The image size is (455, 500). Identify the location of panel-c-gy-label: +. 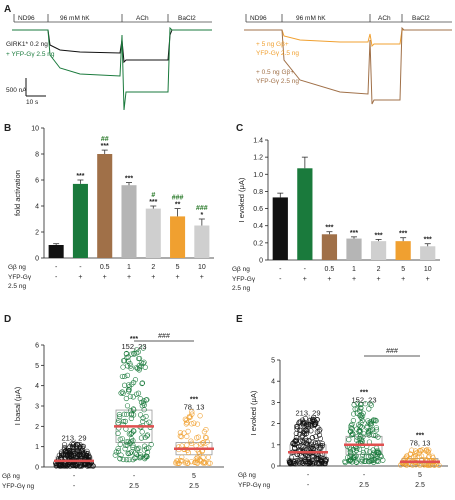
(329, 279).